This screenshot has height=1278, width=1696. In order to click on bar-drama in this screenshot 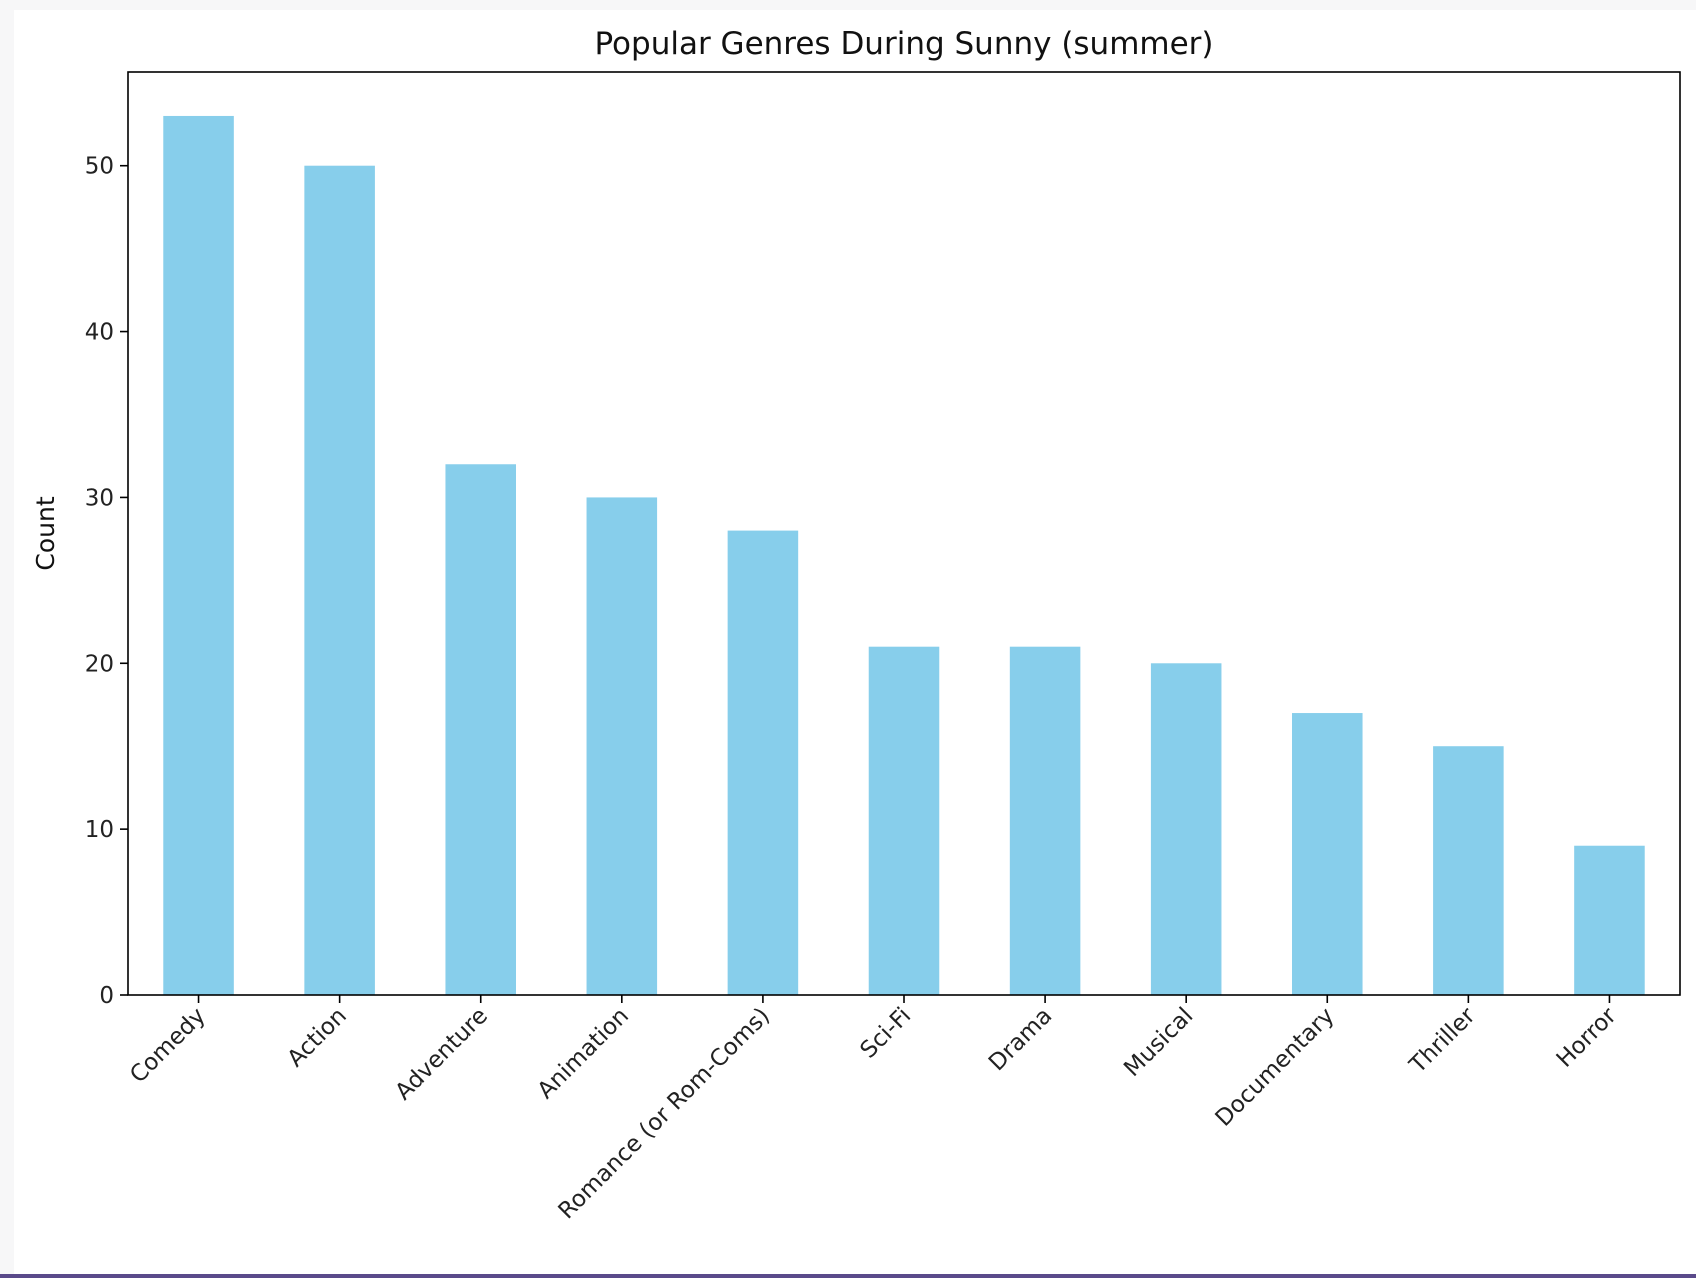, I will do `click(1045, 820)`.